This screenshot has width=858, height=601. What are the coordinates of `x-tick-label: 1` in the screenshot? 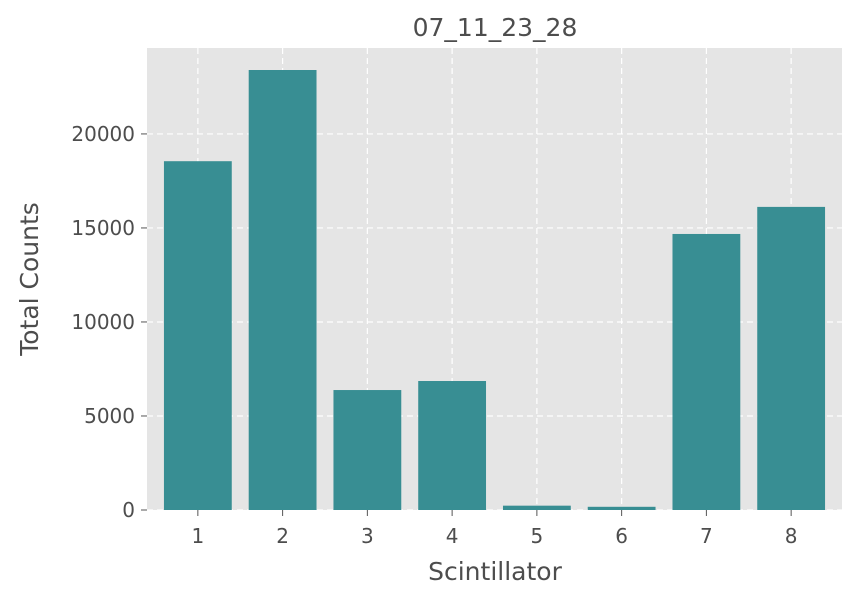 It's located at (197, 536).